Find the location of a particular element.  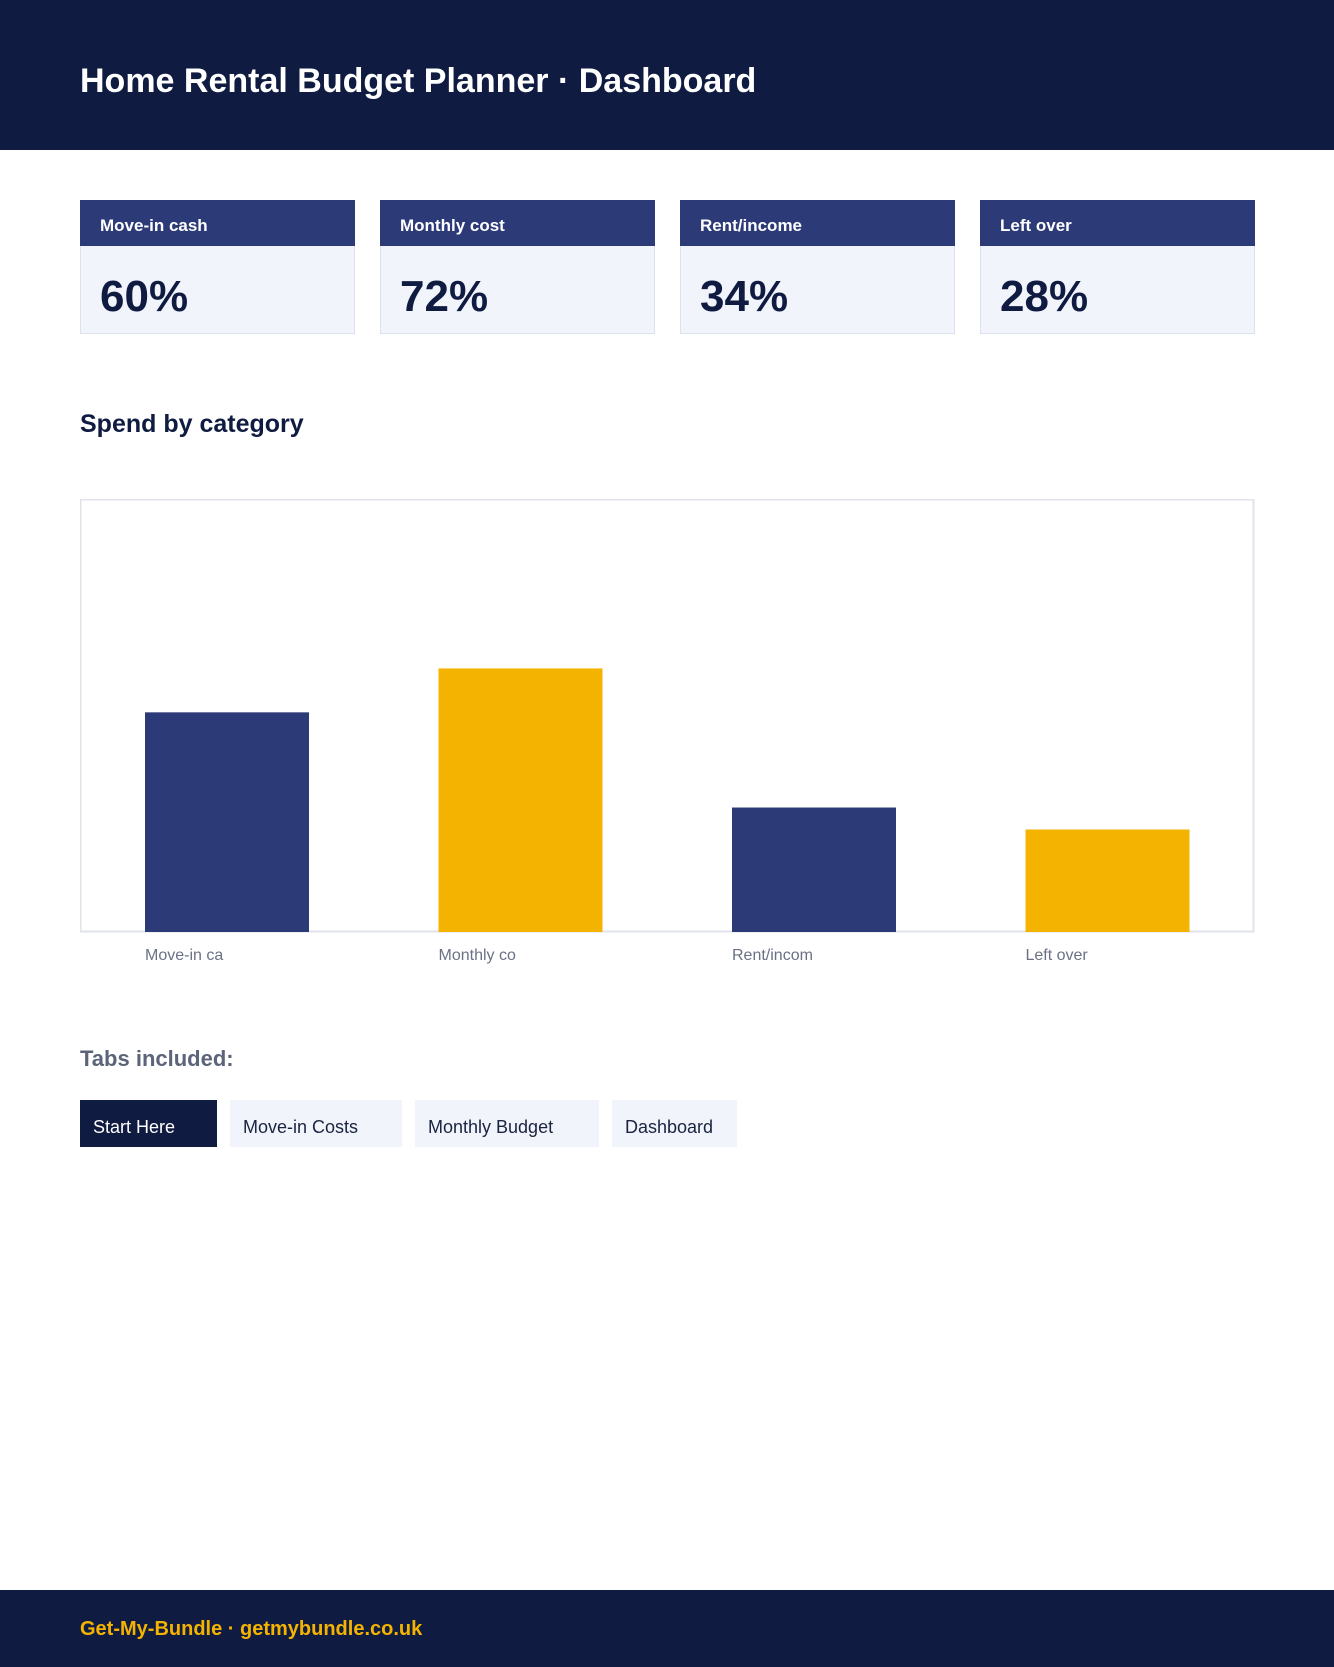

kpi-card-value: 72% is located at coordinates (444, 296).